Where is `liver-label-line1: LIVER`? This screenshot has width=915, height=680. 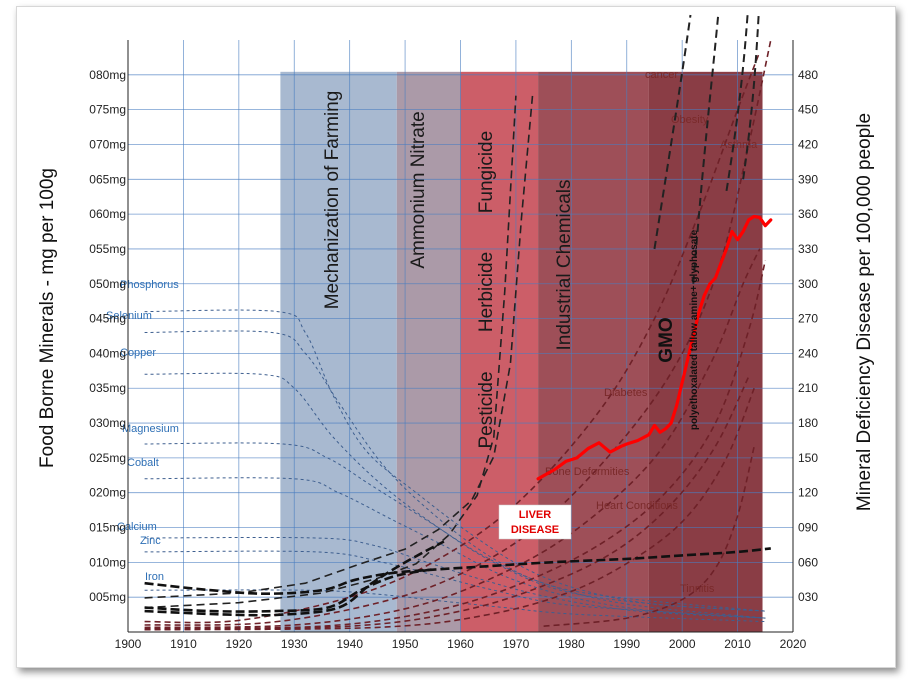 liver-label-line1: LIVER is located at coordinates (535, 515).